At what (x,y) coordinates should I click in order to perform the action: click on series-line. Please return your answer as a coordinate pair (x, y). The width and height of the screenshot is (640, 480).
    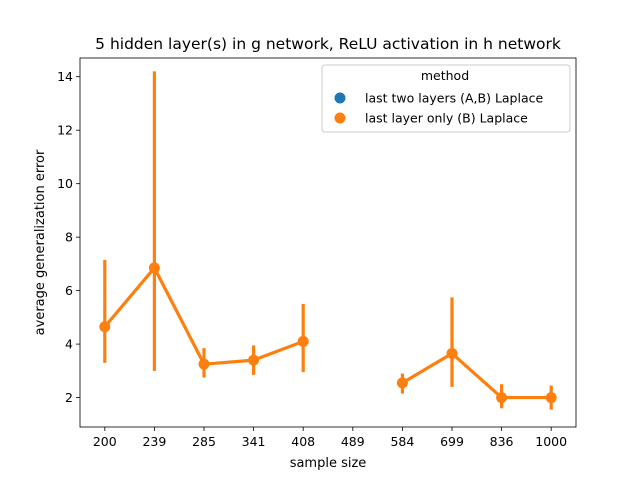
    Looking at the image, I should click on (476, 375).